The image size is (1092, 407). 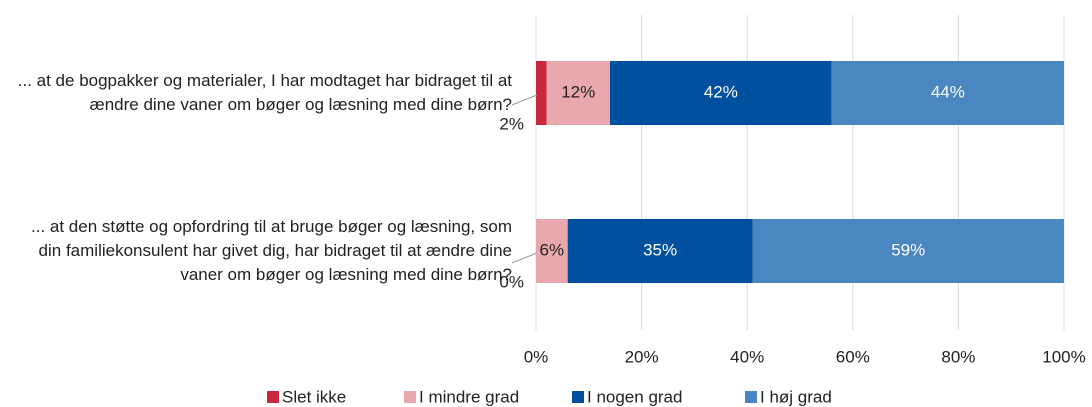 I want to click on data-label: 12%, so click(x=578, y=91).